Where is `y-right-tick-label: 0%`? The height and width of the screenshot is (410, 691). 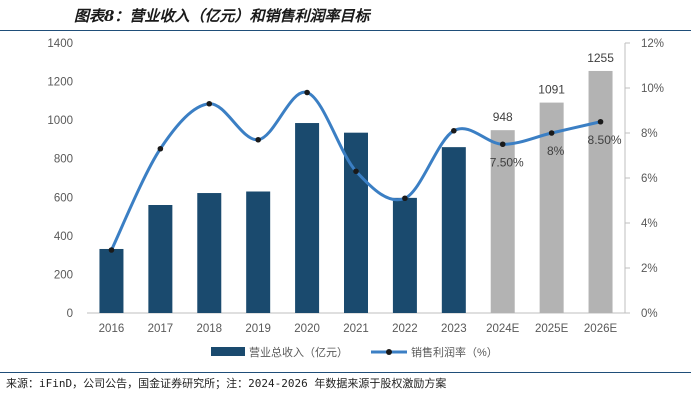
y-right-tick-label: 0% is located at coordinates (649, 314).